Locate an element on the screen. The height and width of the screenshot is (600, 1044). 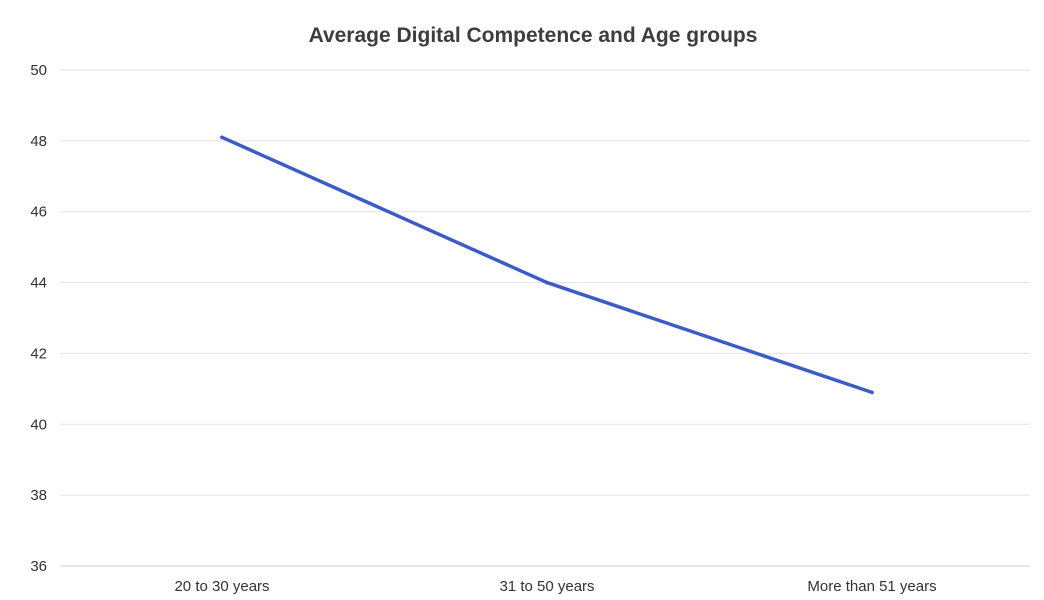
y-tick-label: 48 is located at coordinates (38, 141).